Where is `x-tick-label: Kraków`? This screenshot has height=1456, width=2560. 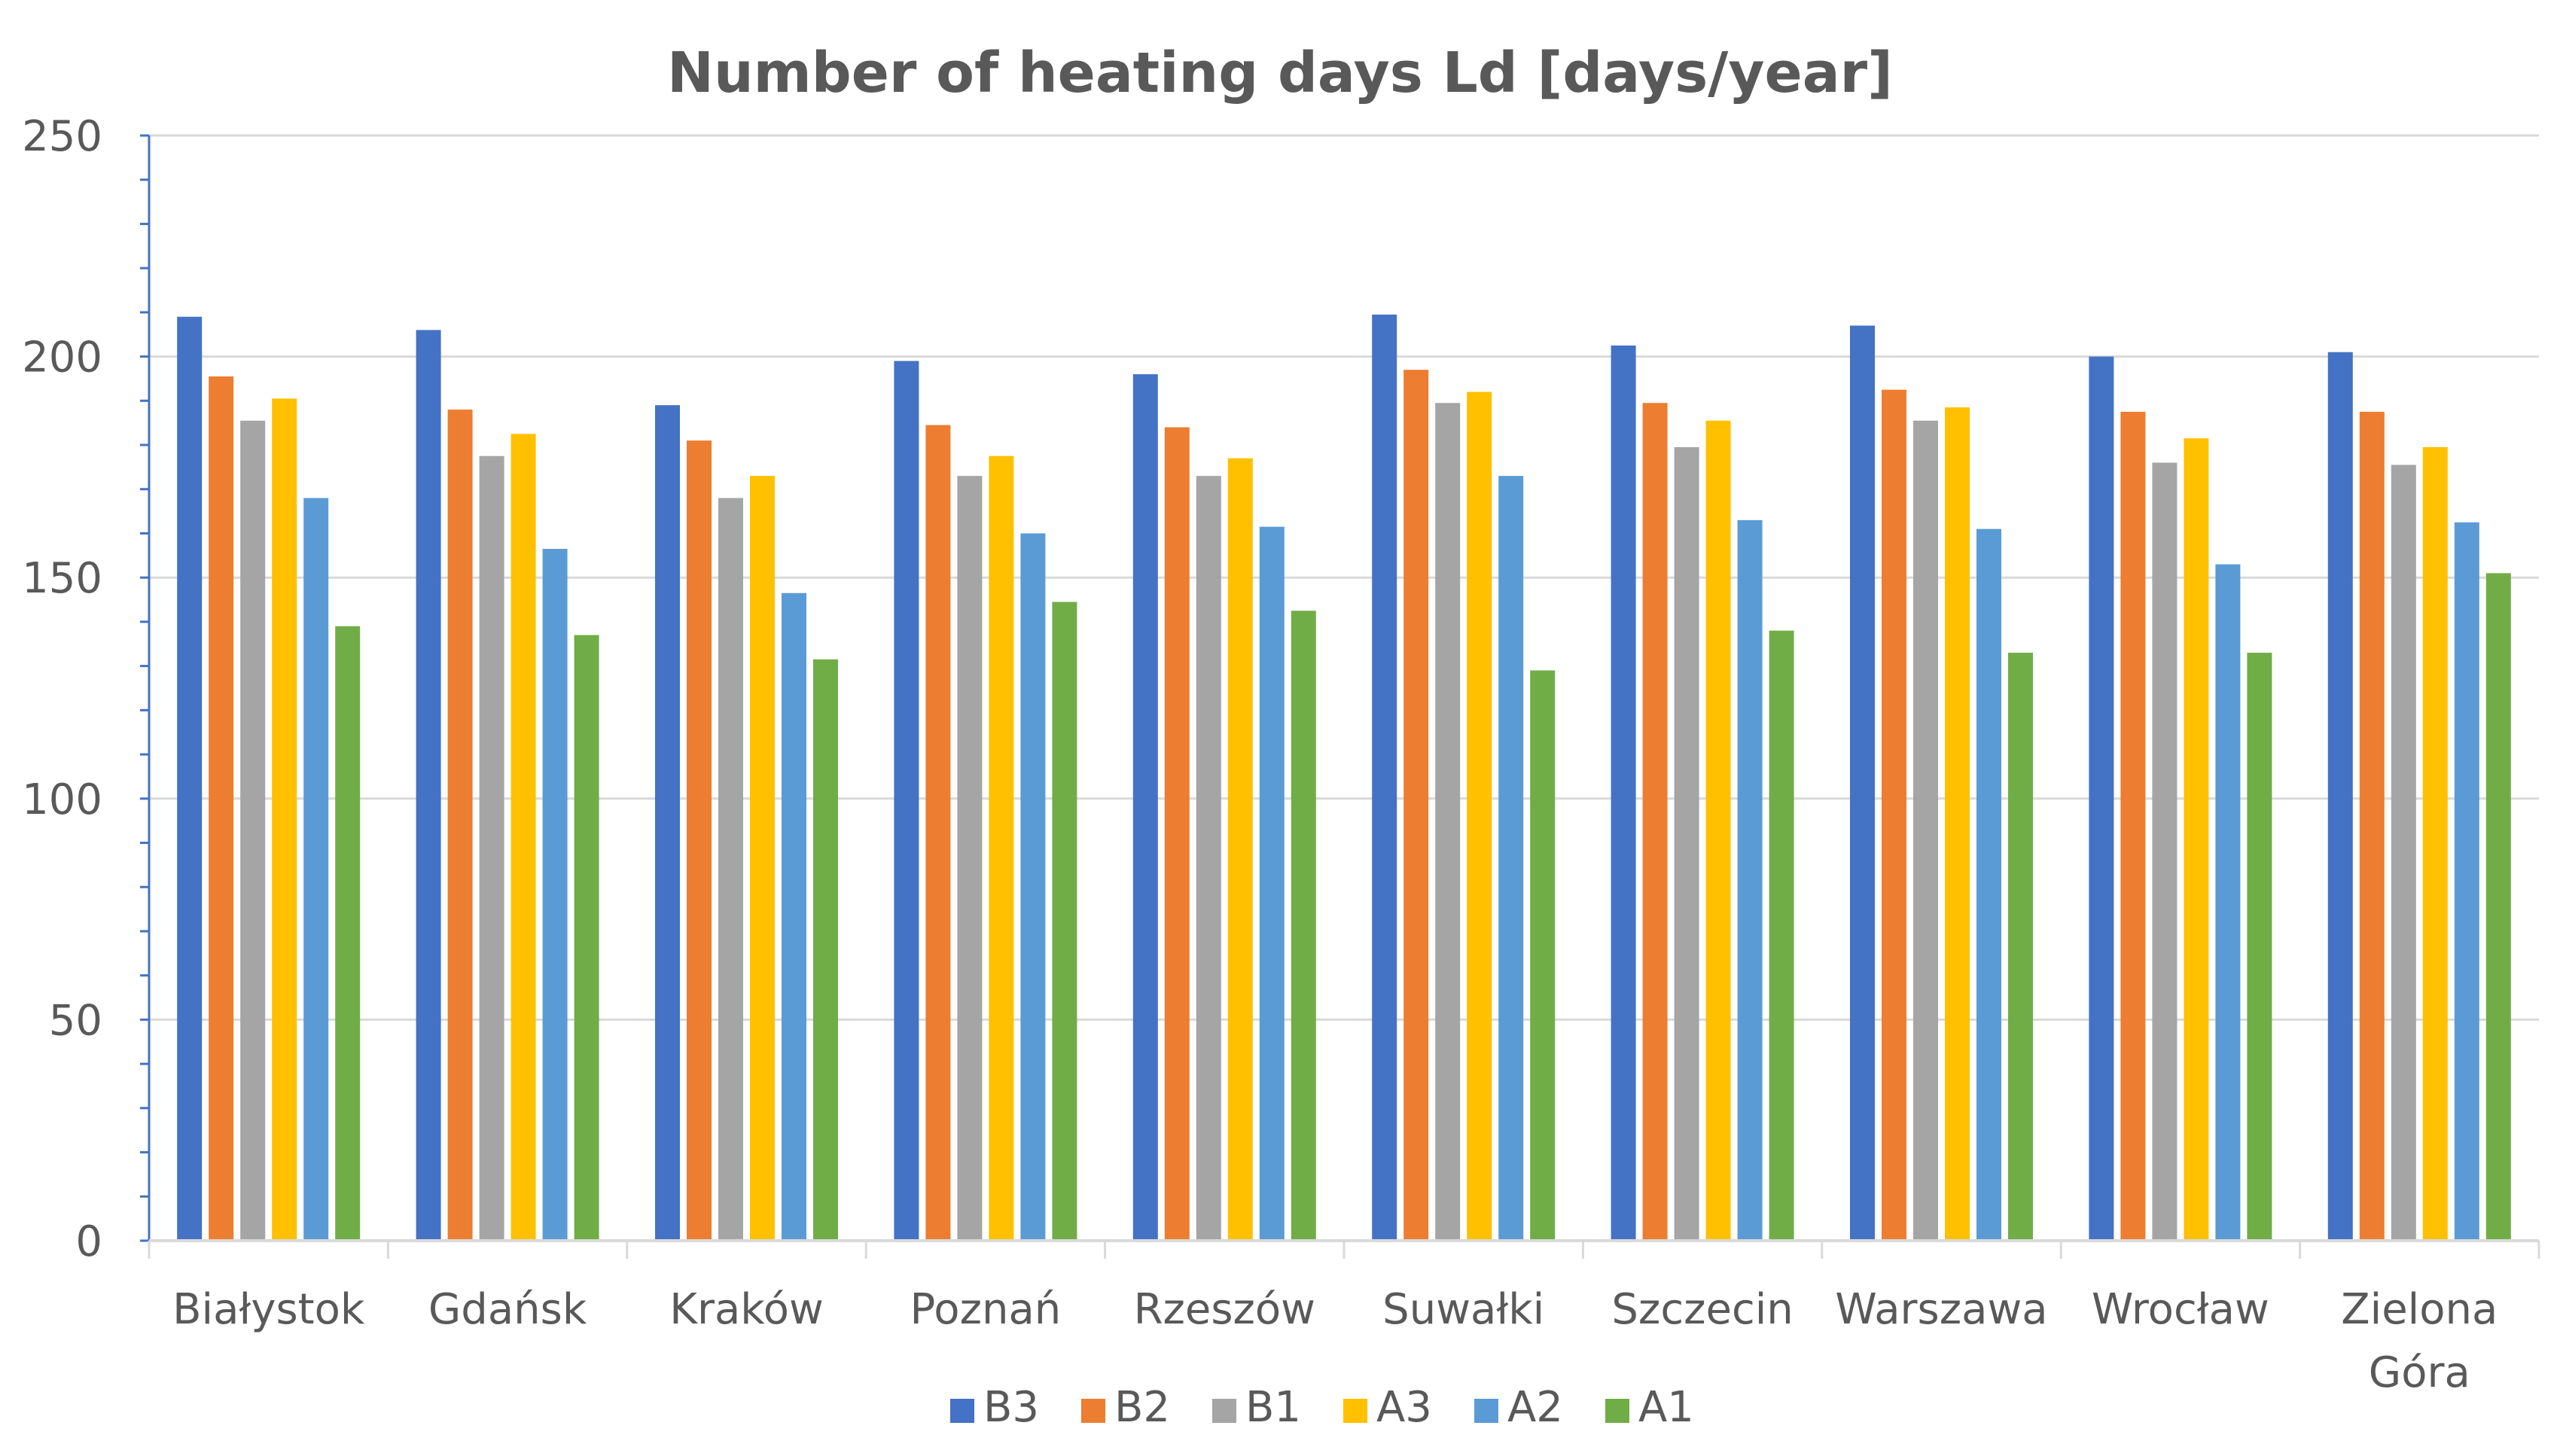
x-tick-label: Kraków is located at coordinates (746, 1309).